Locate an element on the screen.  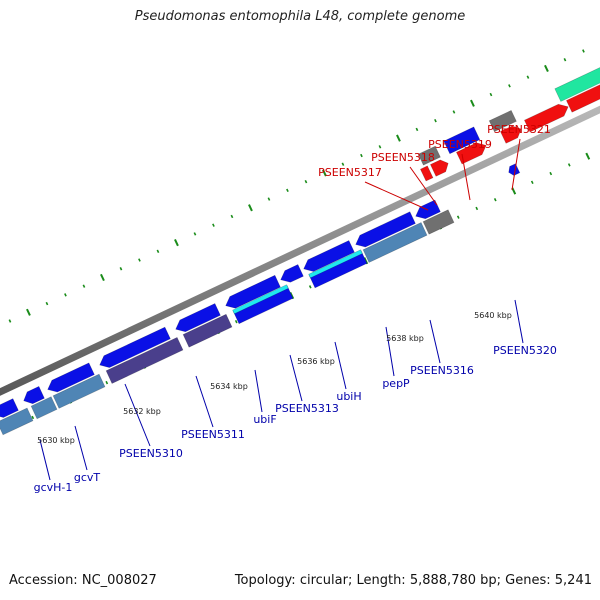
scale-label: 5636 kbp is located at coordinates (316, 361).